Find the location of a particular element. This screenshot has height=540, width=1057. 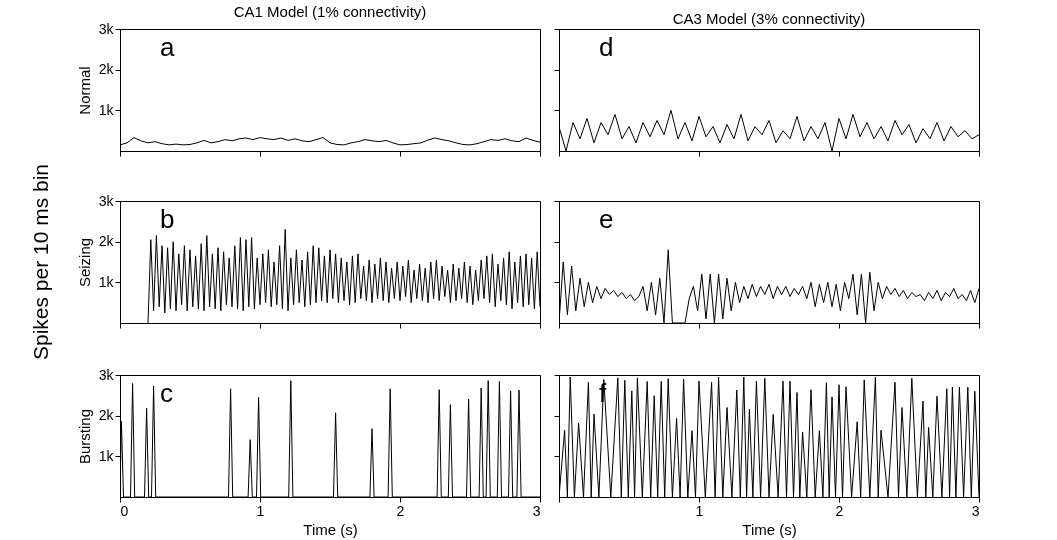

annotation: b is located at coordinates (167, 219).